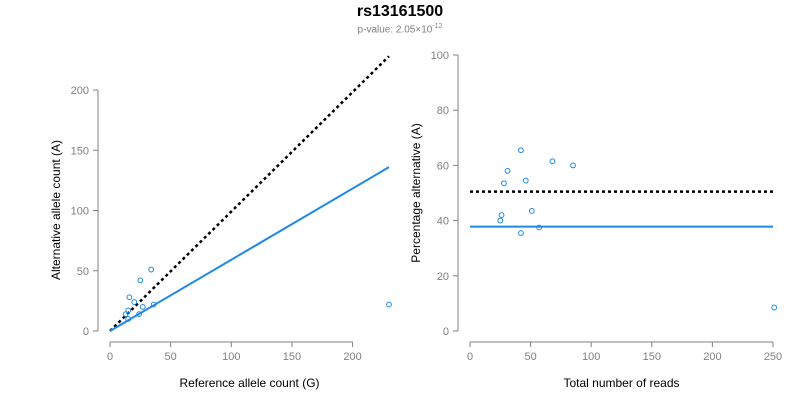 The image size is (800, 400). I want to click on x-axis-title: Total number of reads, so click(621, 383).